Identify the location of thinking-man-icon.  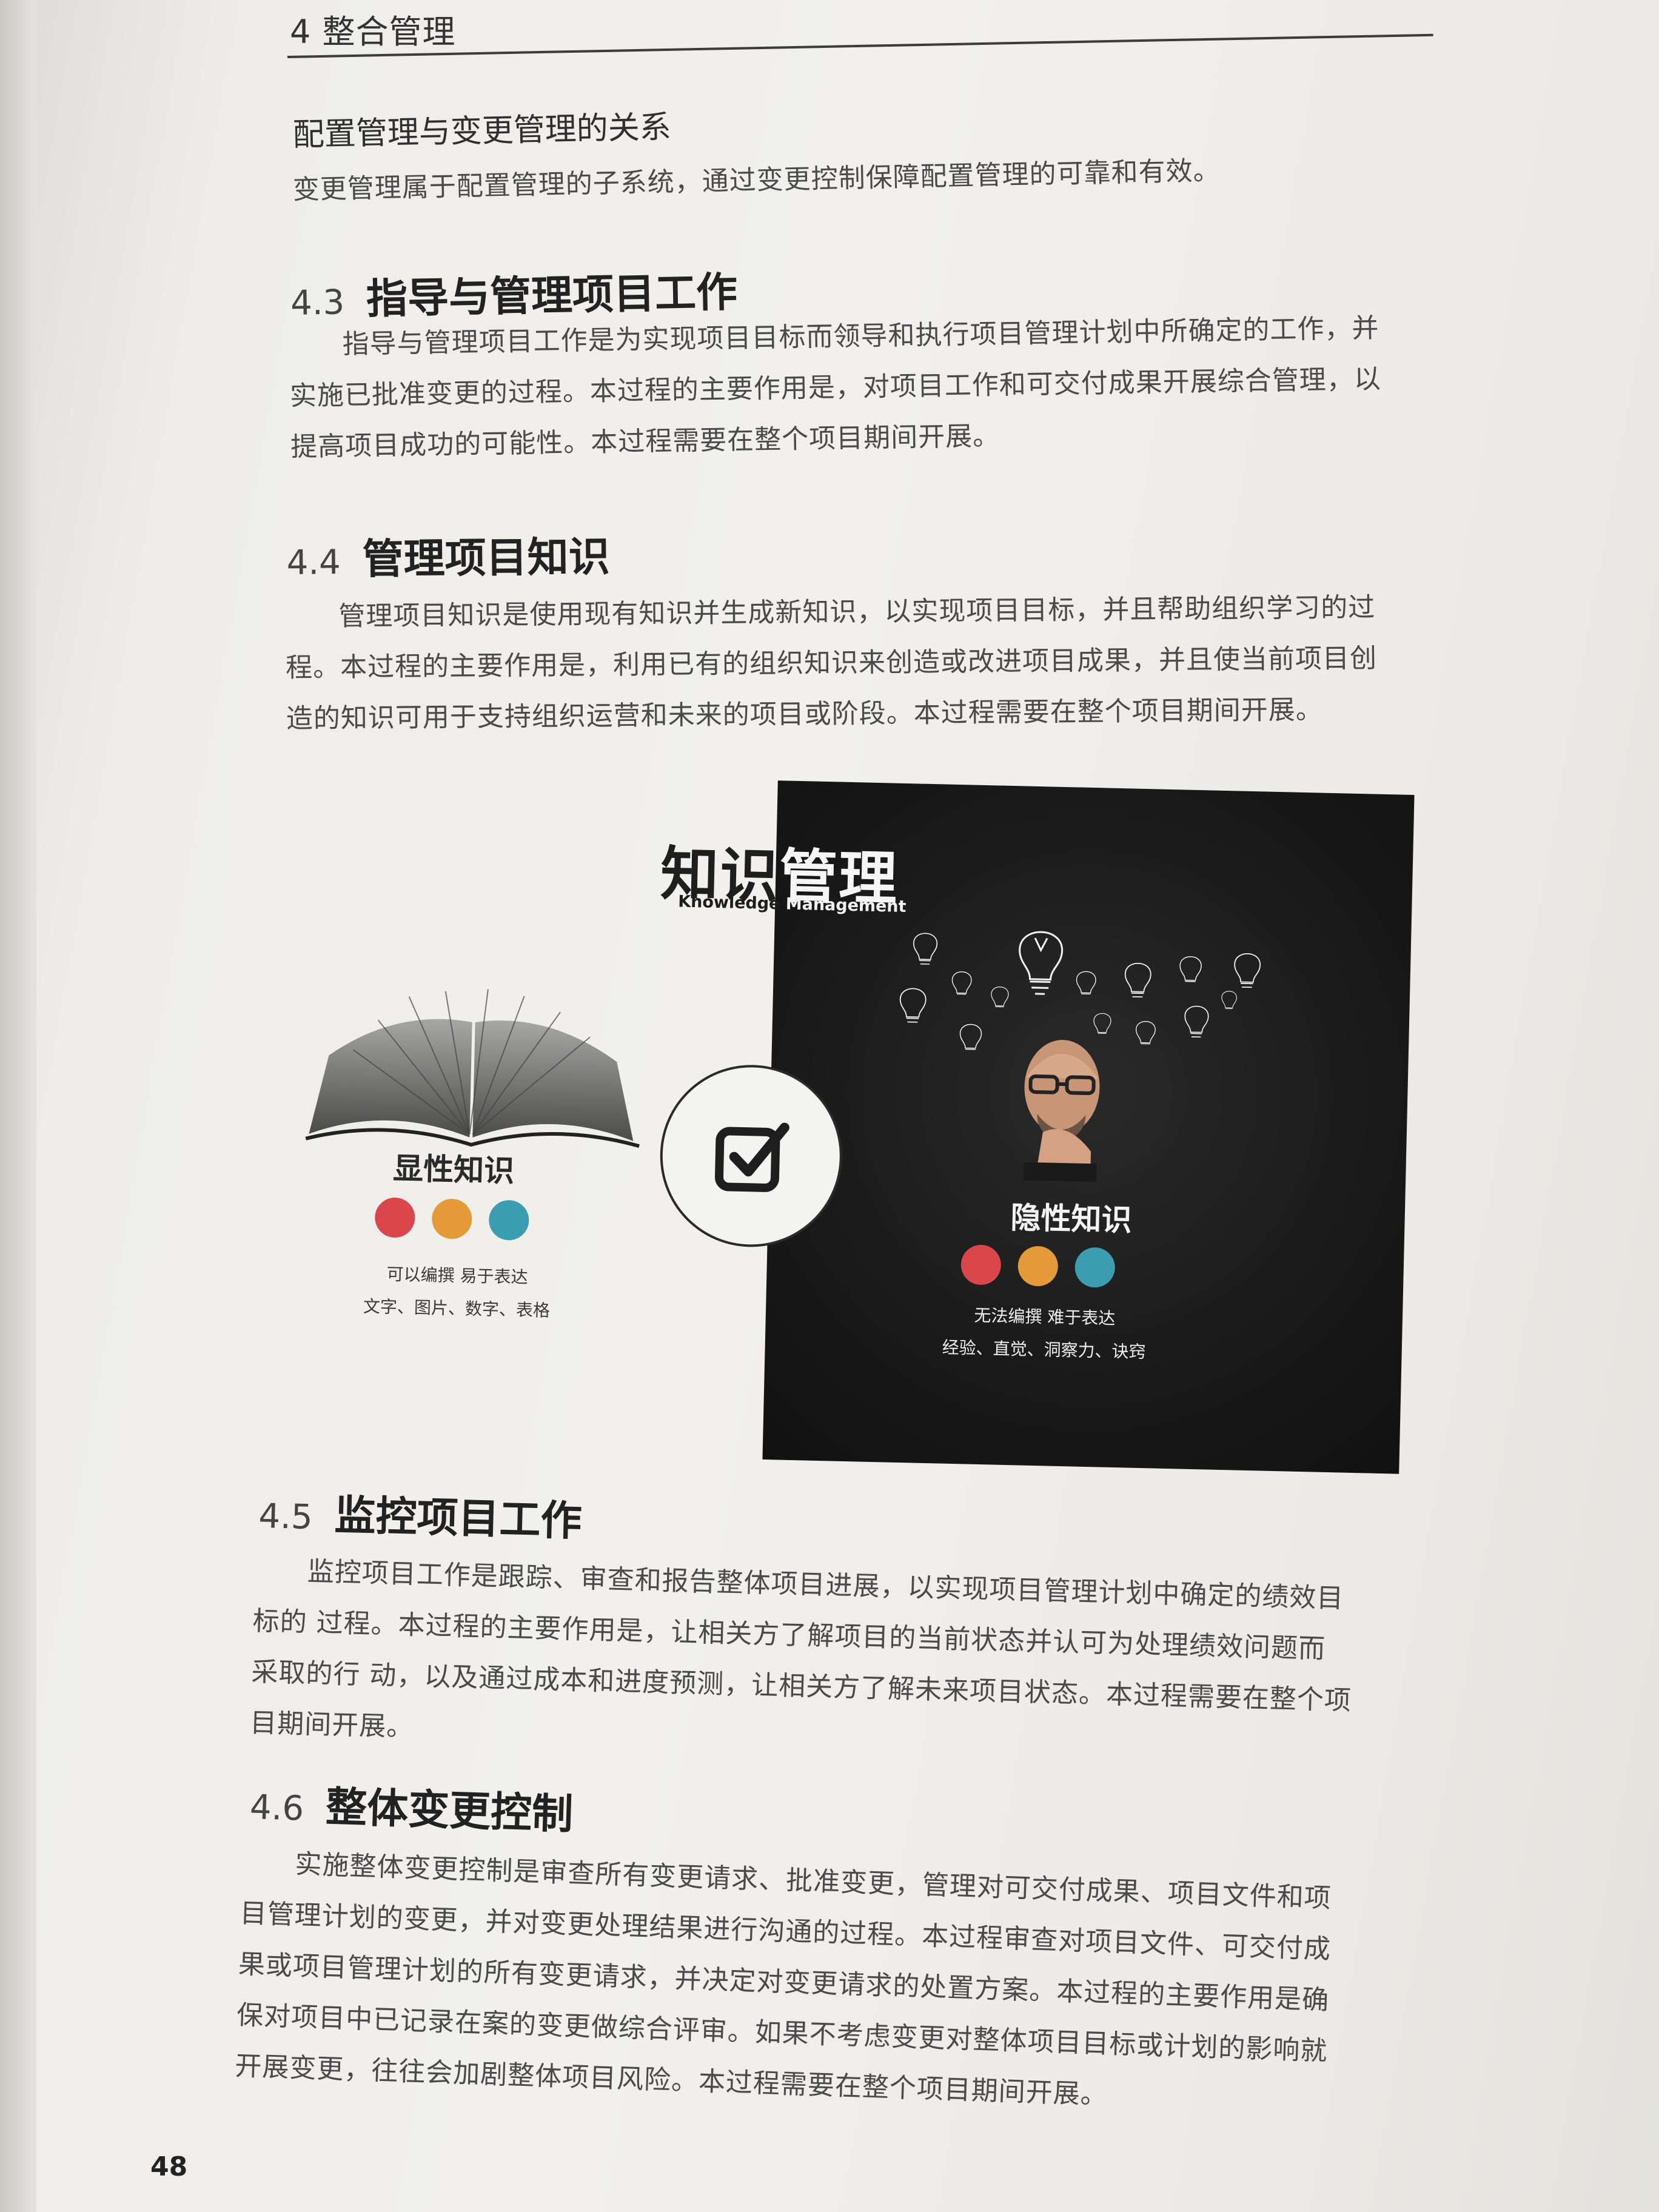
(1061, 1110).